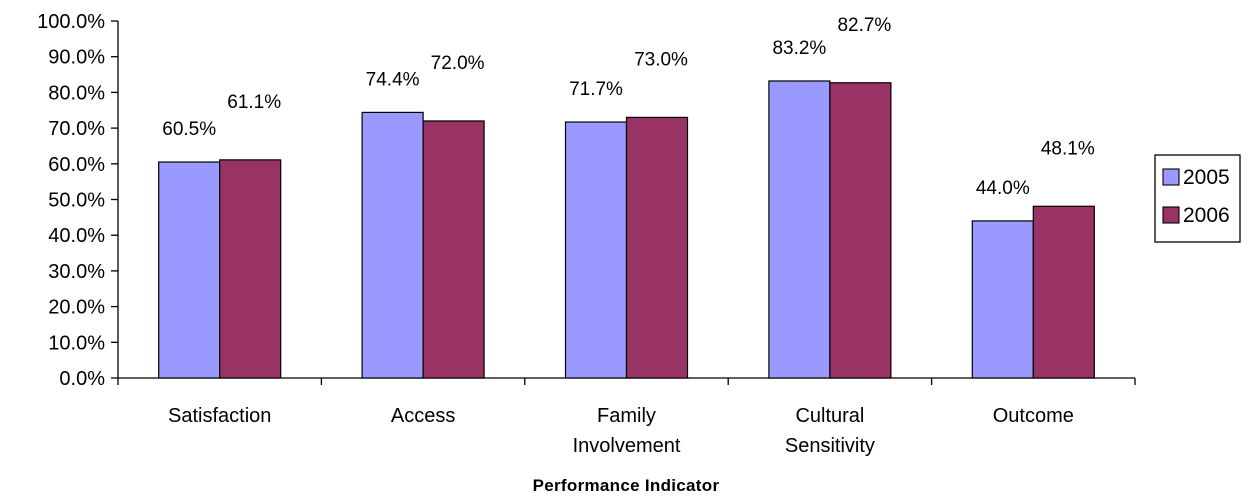  I want to click on x-tick-label-line: Cultural, so click(829, 416).